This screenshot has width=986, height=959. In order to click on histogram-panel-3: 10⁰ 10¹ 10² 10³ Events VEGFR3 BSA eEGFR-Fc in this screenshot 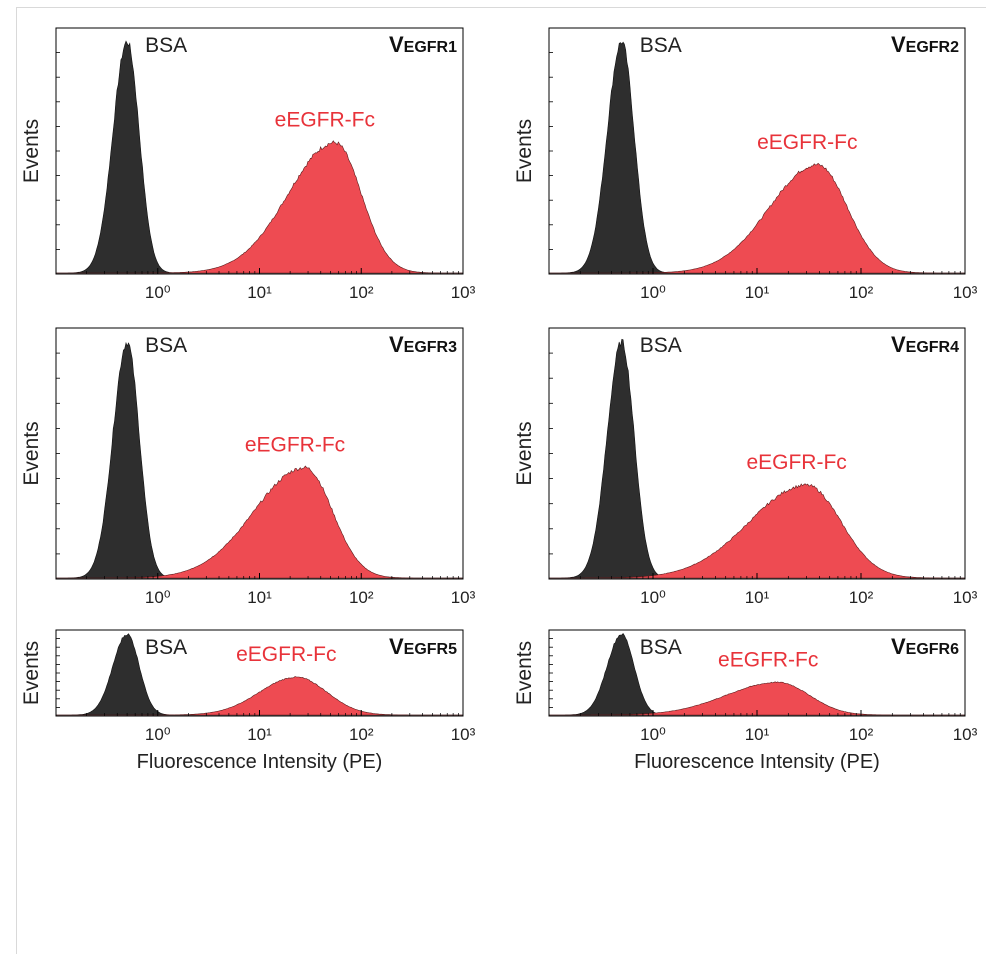, I will do `click(248, 467)`.